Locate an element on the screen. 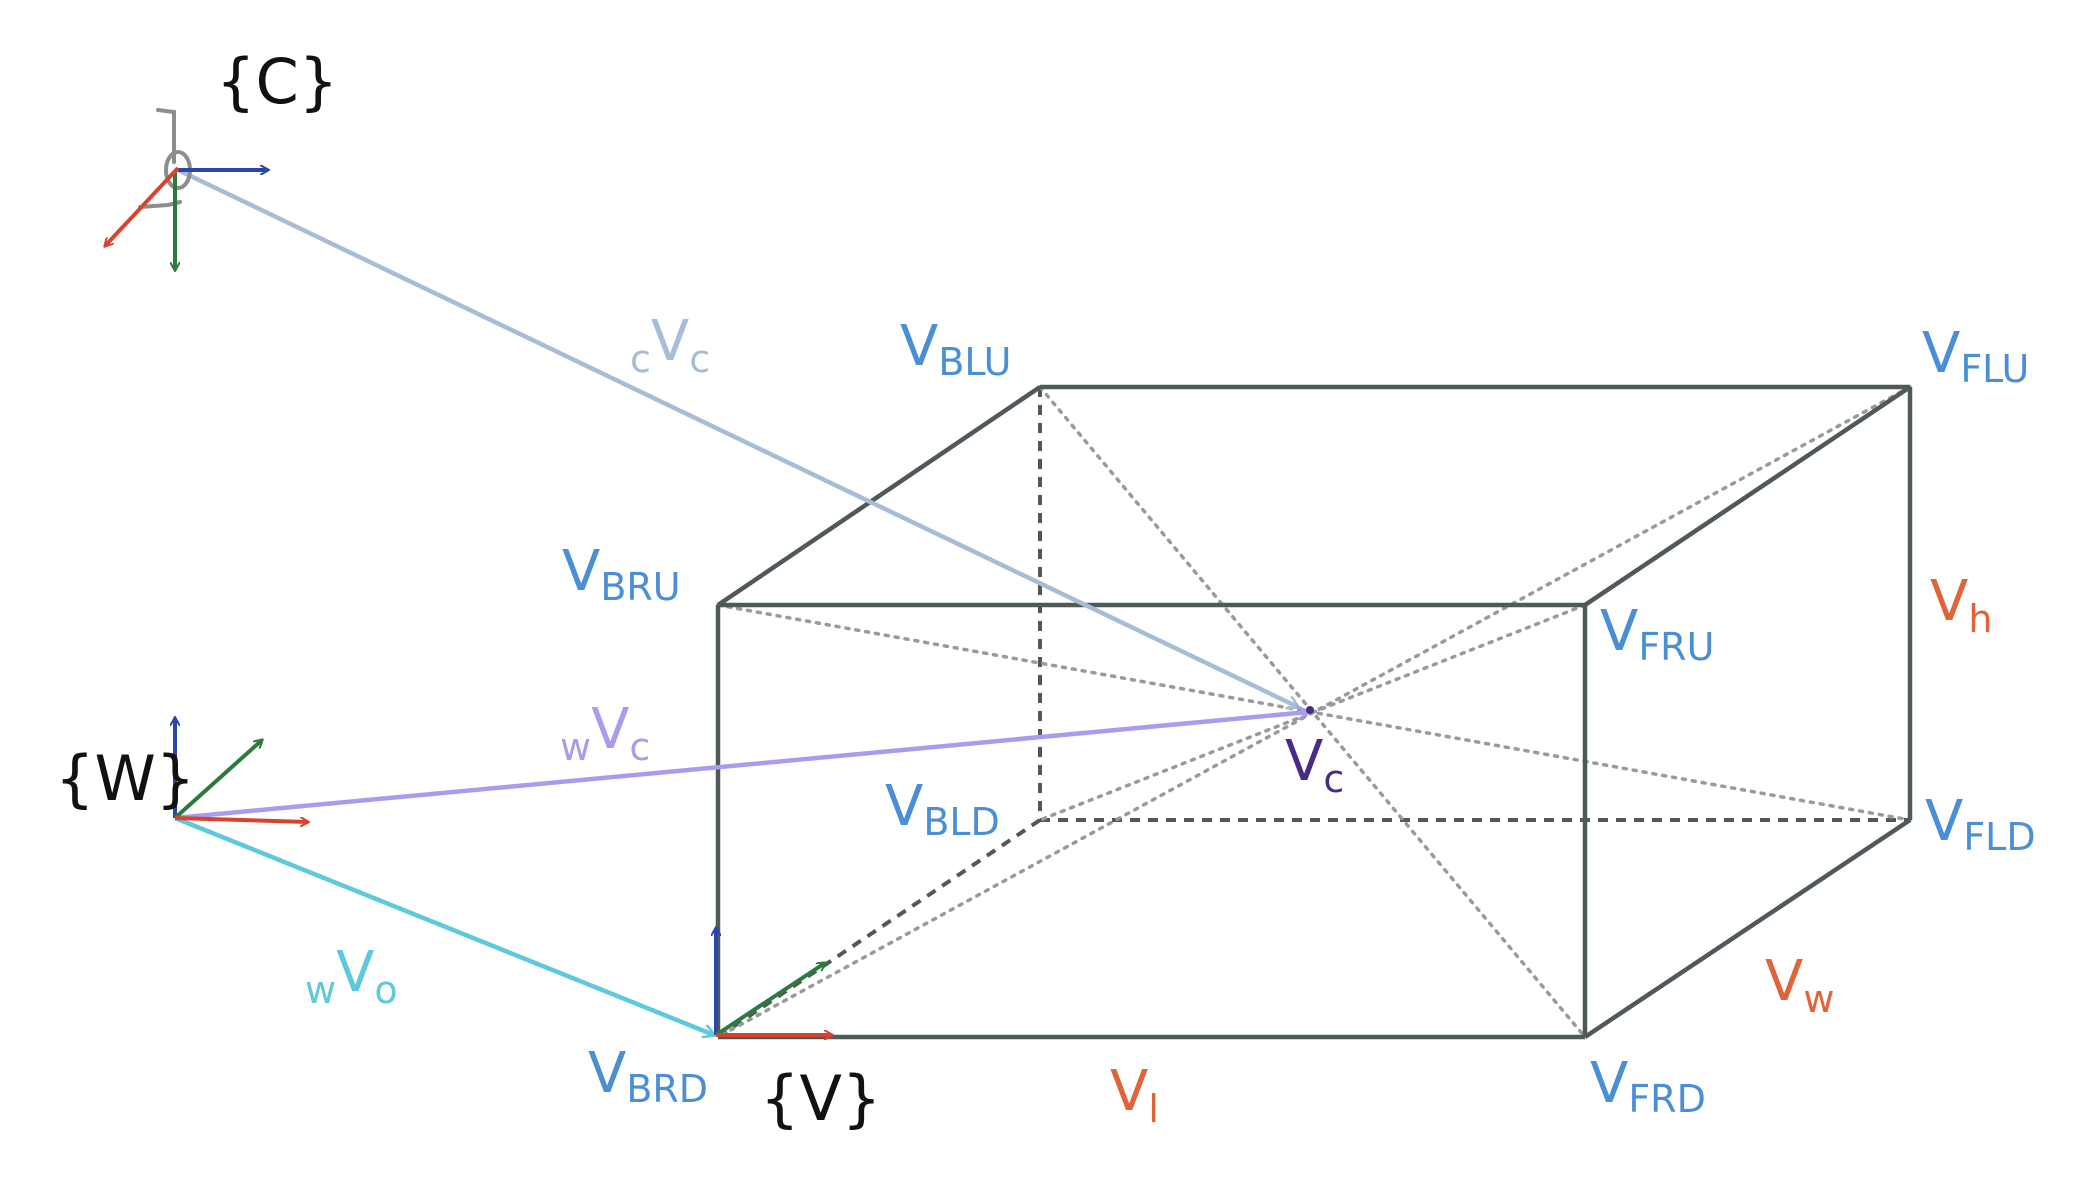 Image resolution: width=2088 pixels, height=1189 pixels. vertex-label-fld: VFLD is located at coordinates (1980, 824).